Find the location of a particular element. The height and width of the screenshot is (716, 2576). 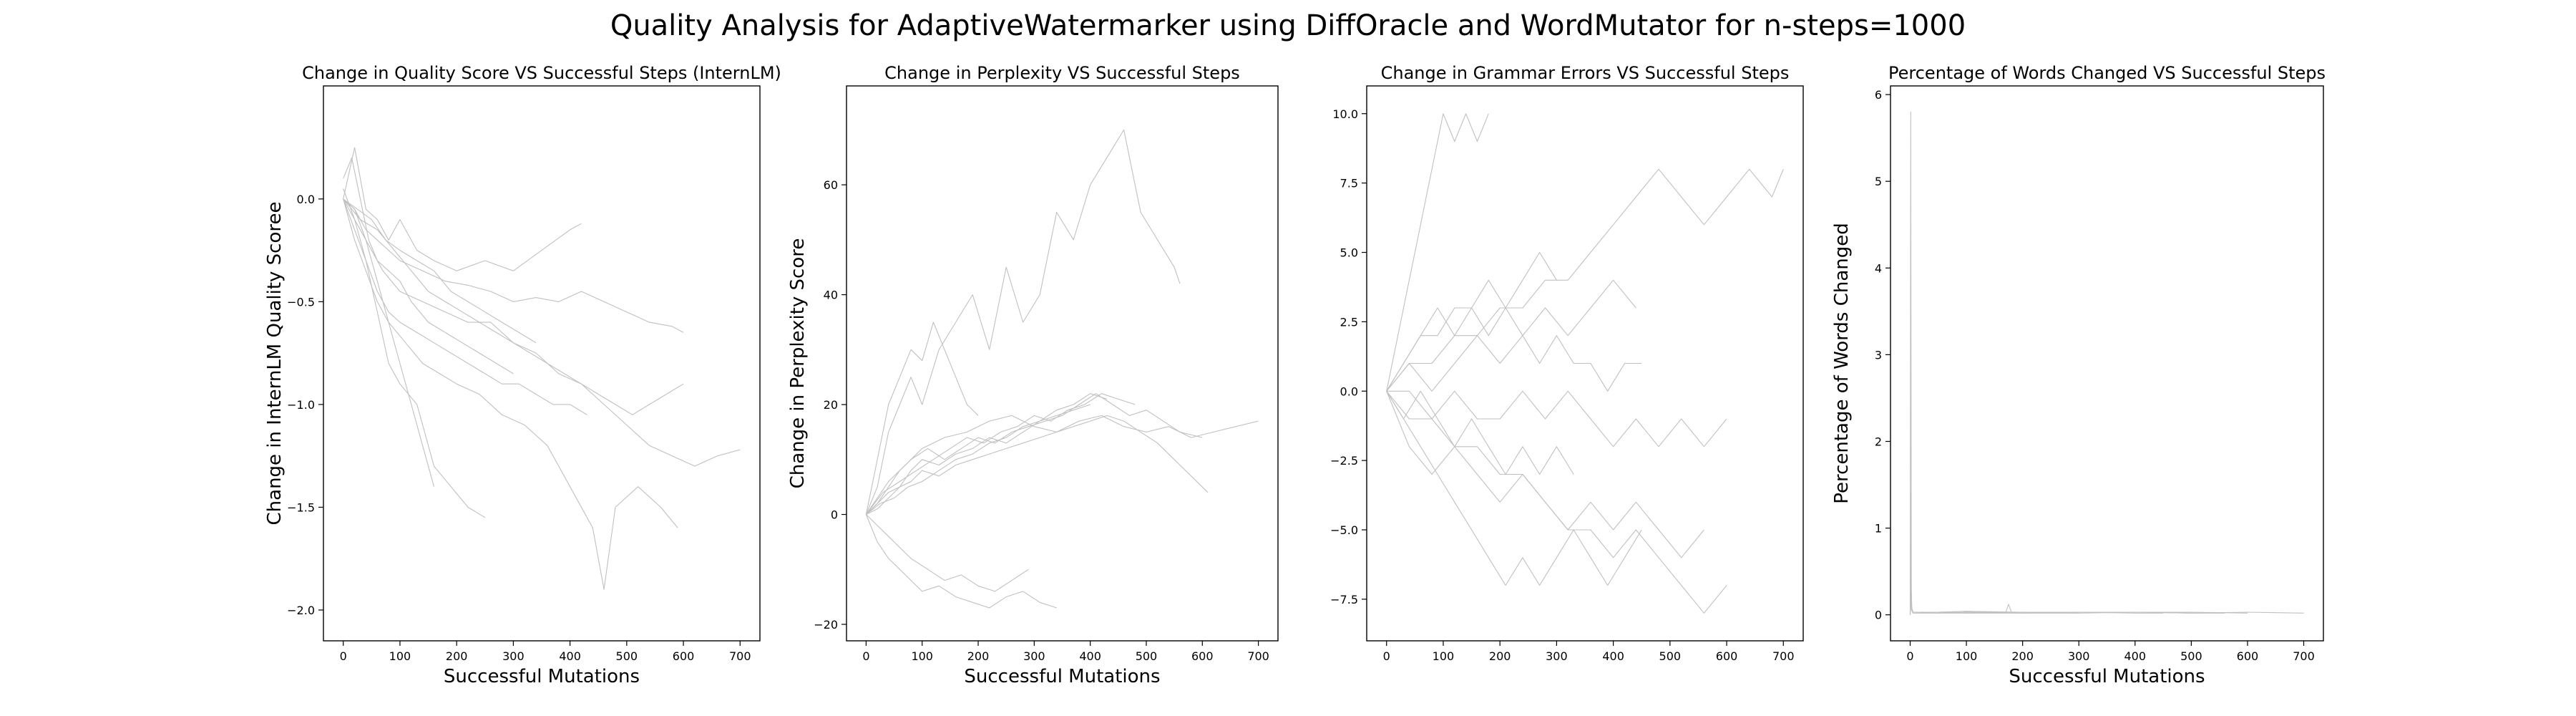

x-tick-label-1-500: 500 is located at coordinates (627, 656).